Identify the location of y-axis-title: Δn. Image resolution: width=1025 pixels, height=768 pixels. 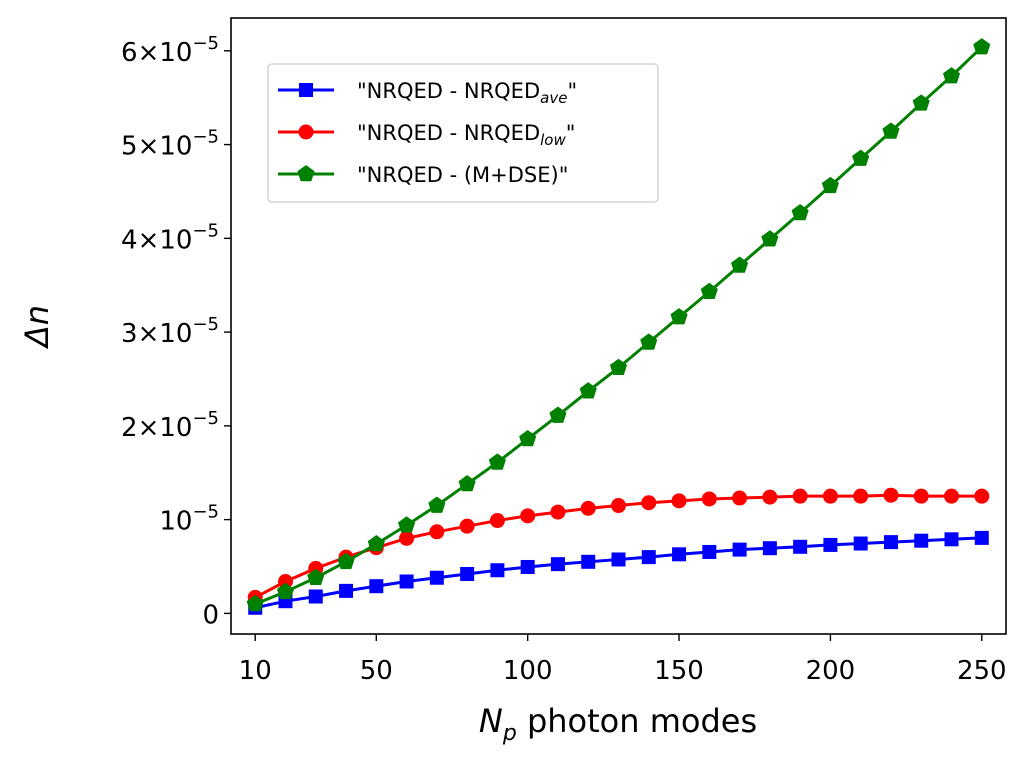
(37, 327).